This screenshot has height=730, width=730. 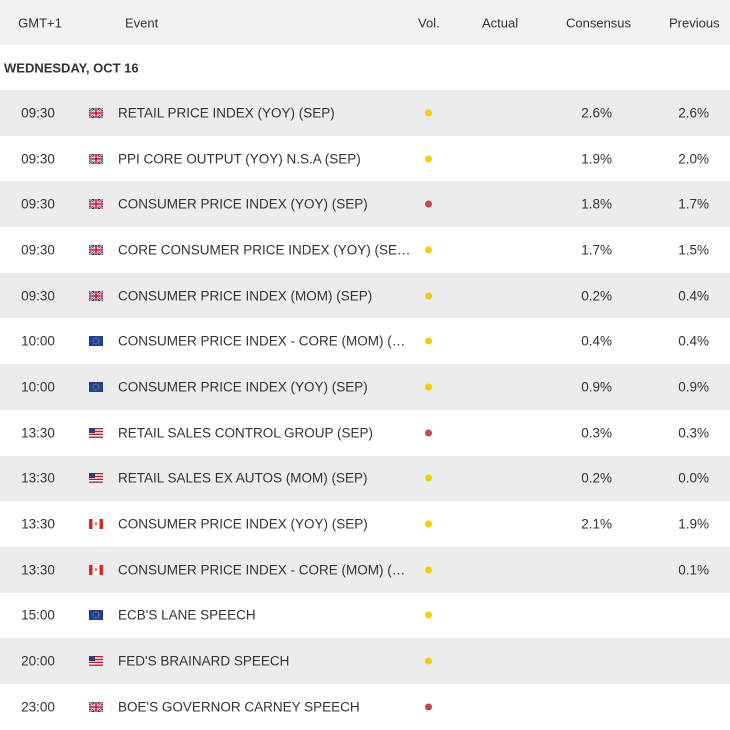 I want to click on date-row: WEDNESDAY, OCT 16, so click(x=365, y=67).